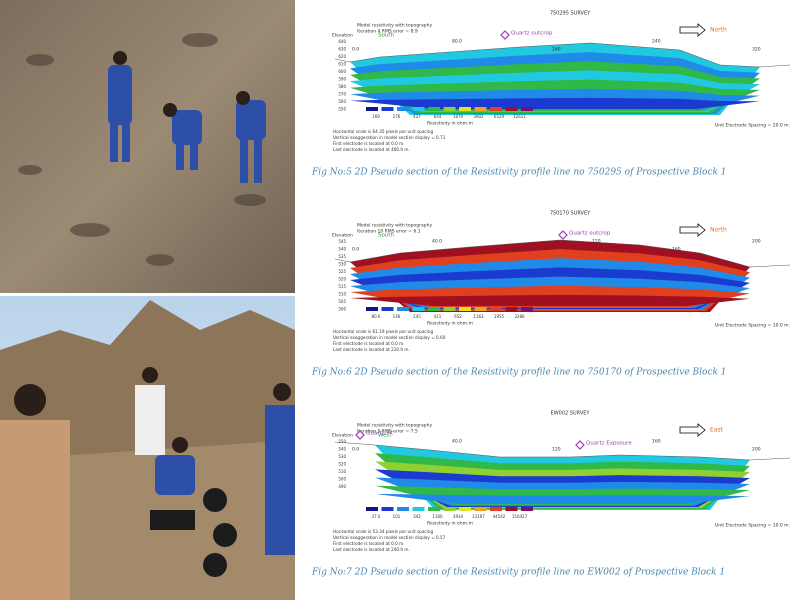 Image resolution: width=800 pixels, height=600 pixels. I want to click on survey-title: 750295 SURVEY, so click(570, 14).